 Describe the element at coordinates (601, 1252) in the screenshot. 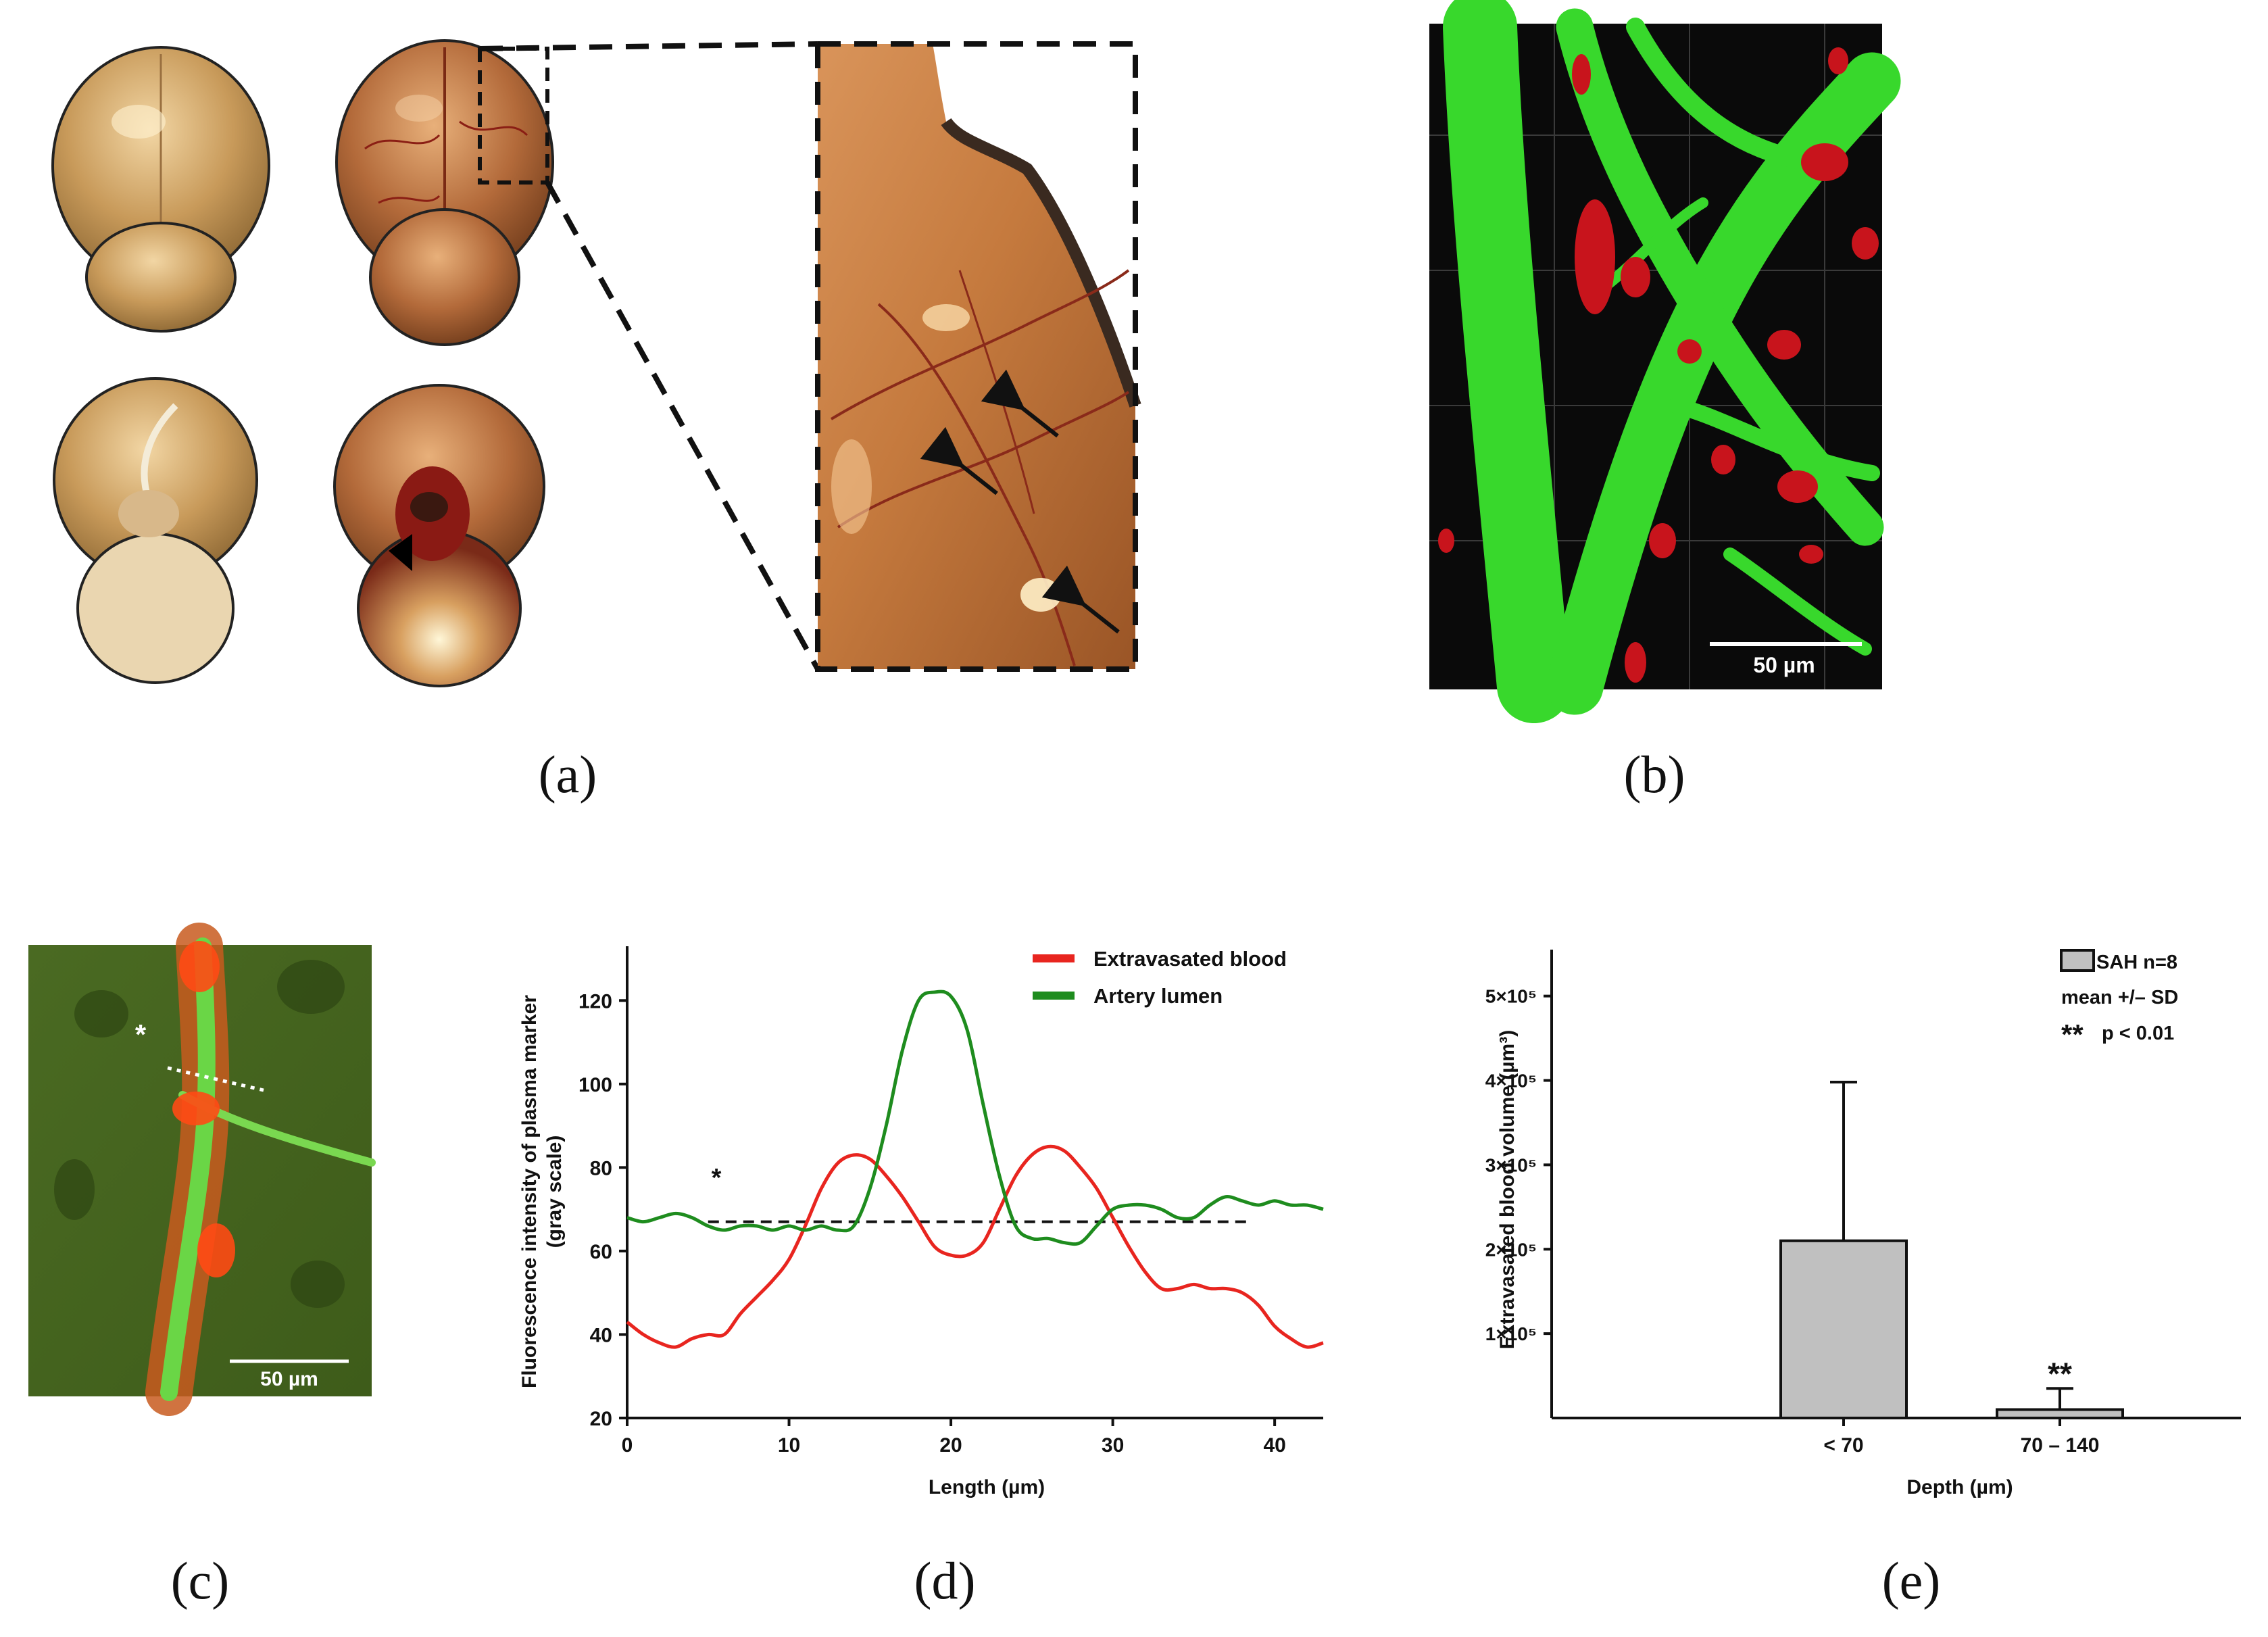

I see `y-tick-label-d: 60` at that location.